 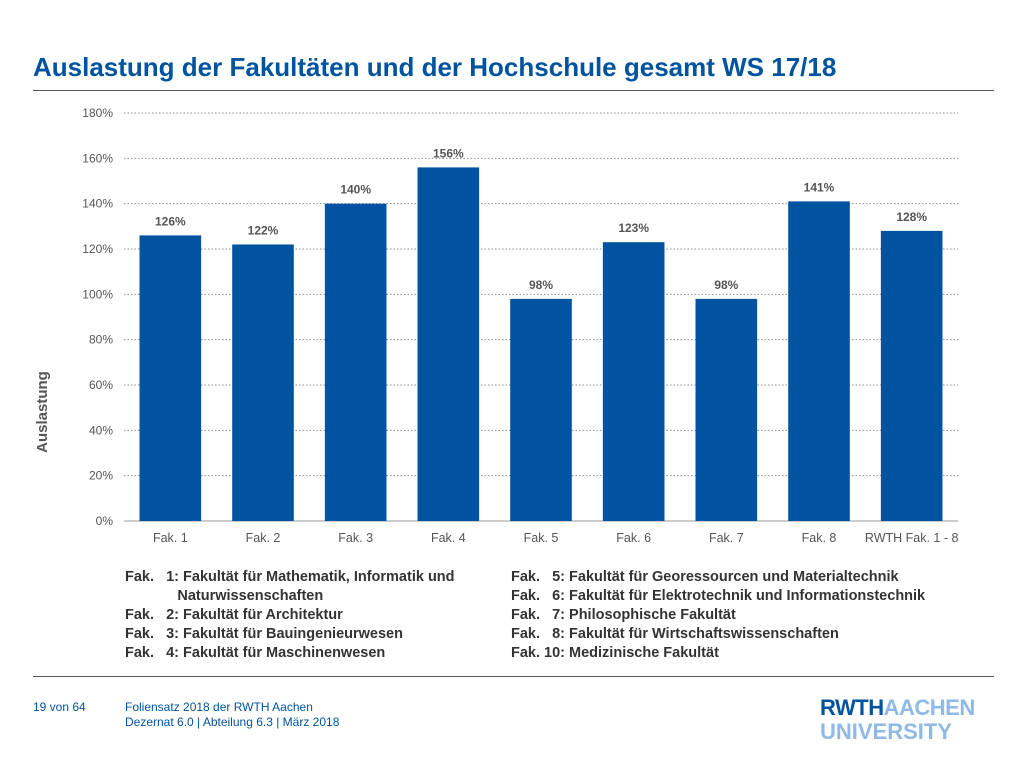 I want to click on page-number: 19 von 64, so click(x=59, y=707).